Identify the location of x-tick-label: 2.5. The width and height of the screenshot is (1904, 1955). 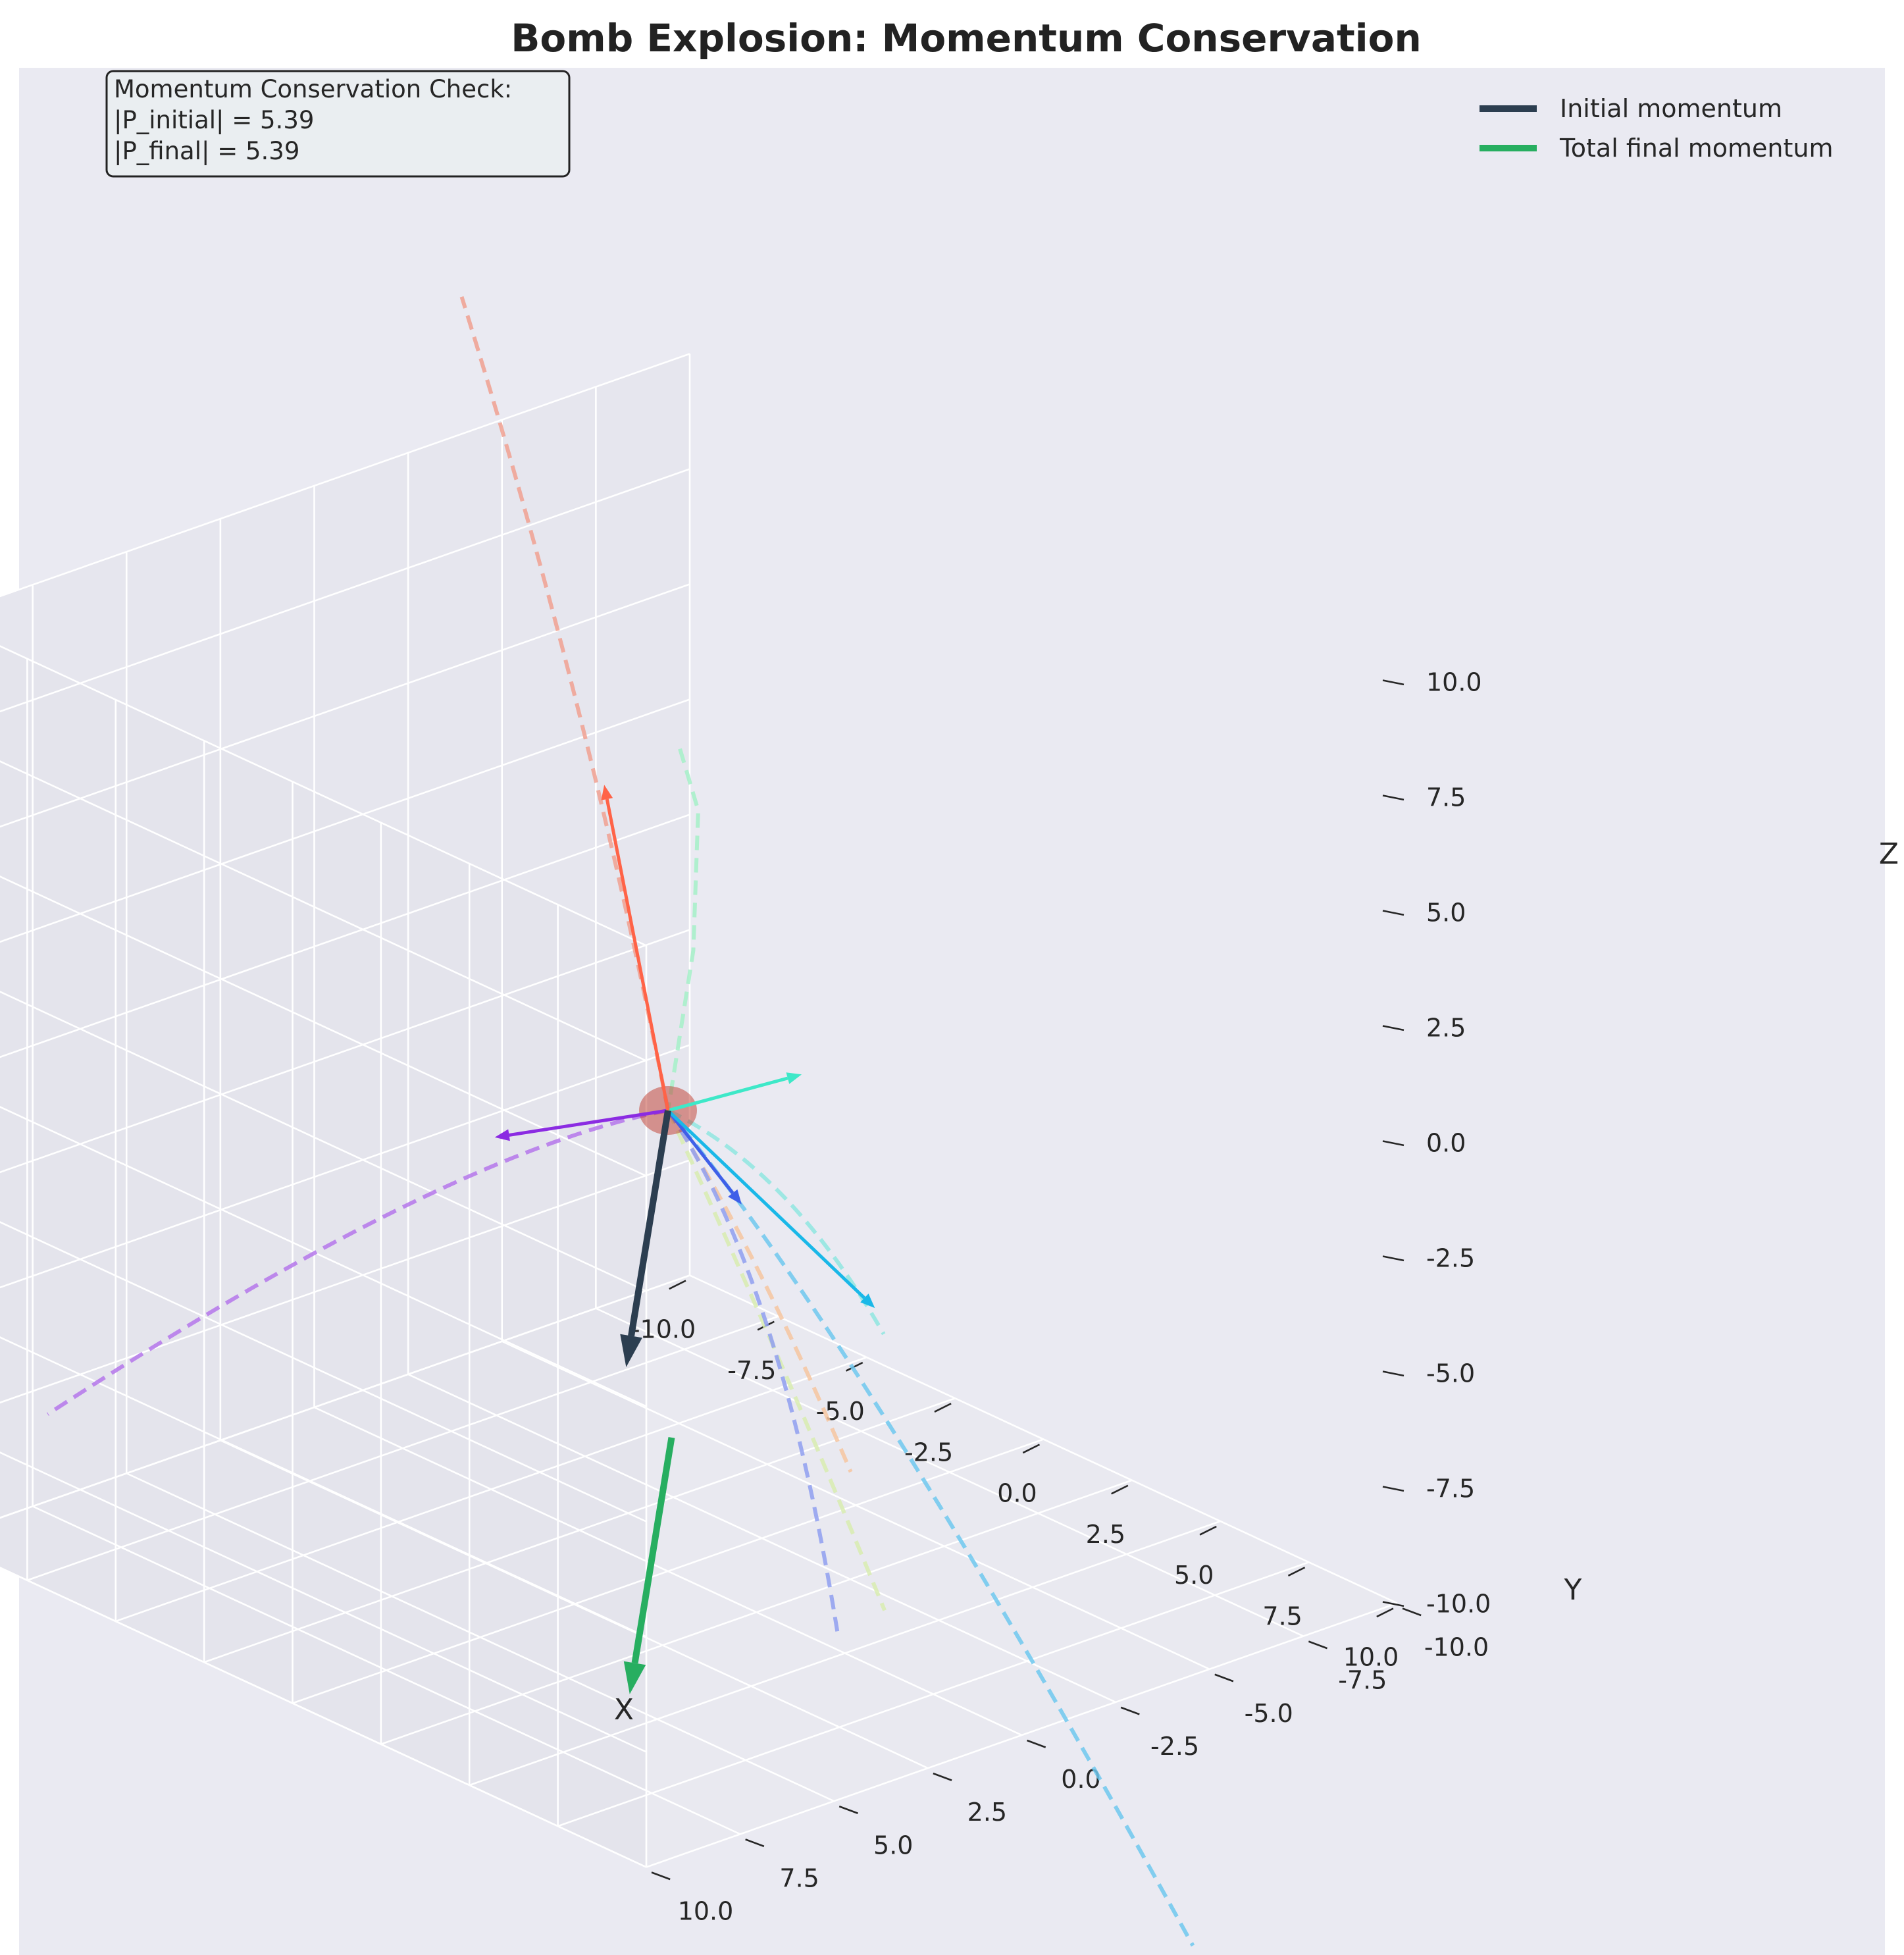
(1105, 1534).